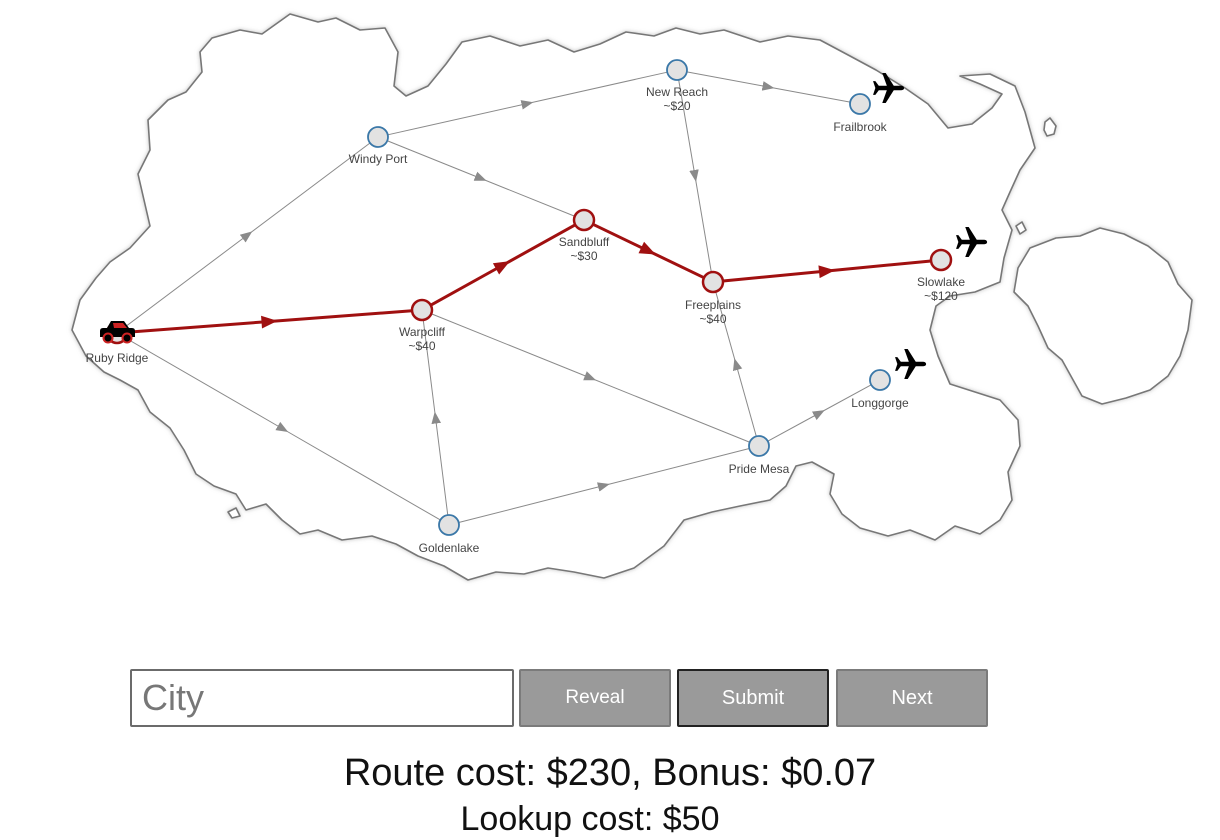 The height and width of the screenshot is (840, 1220). I want to click on city-name-label: Slowlake, so click(941, 282).